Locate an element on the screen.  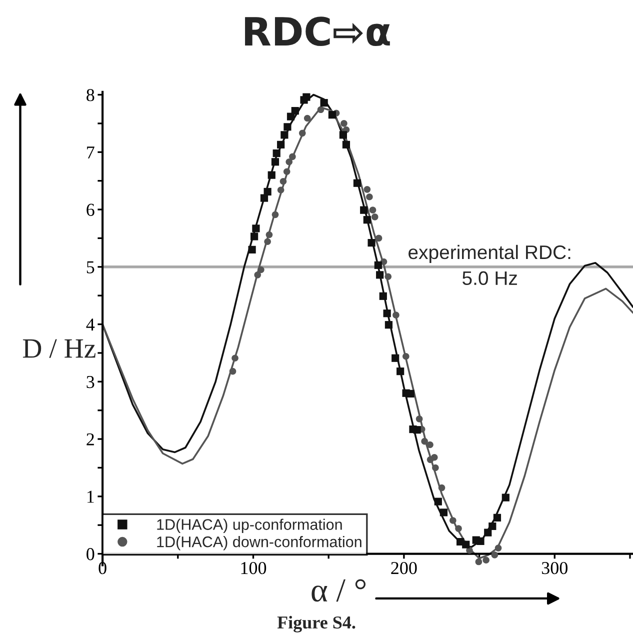
y-tick-label: 2 is located at coordinates (90, 439).